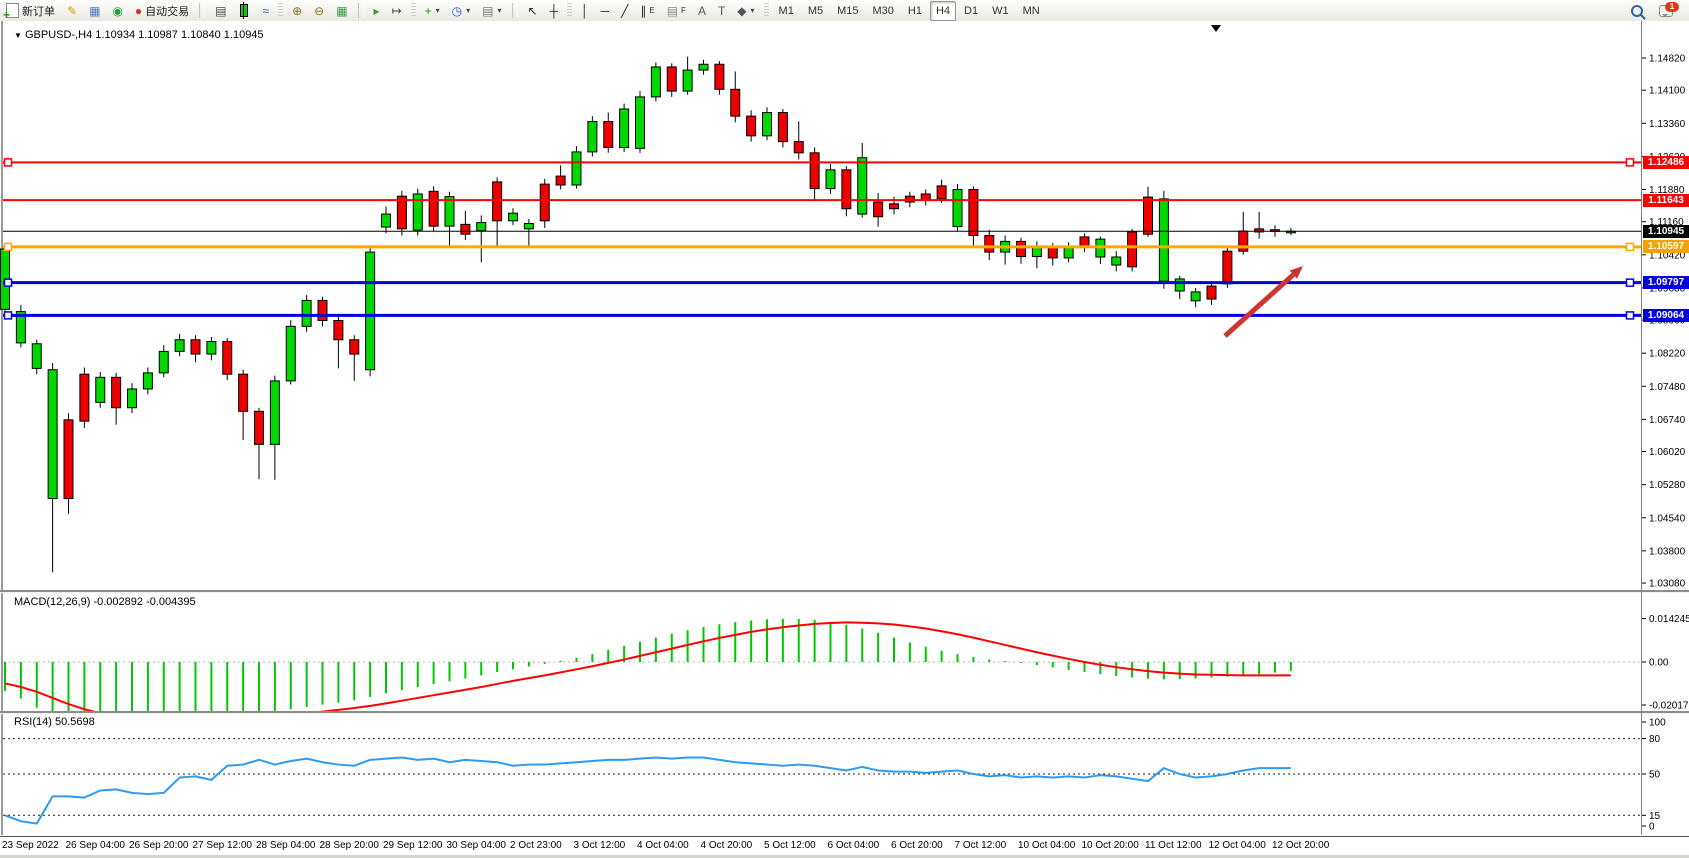 Image resolution: width=1689 pixels, height=858 pixels. Describe the element at coordinates (554, 11) in the screenshot. I see `crosshair-button: ┼` at that location.